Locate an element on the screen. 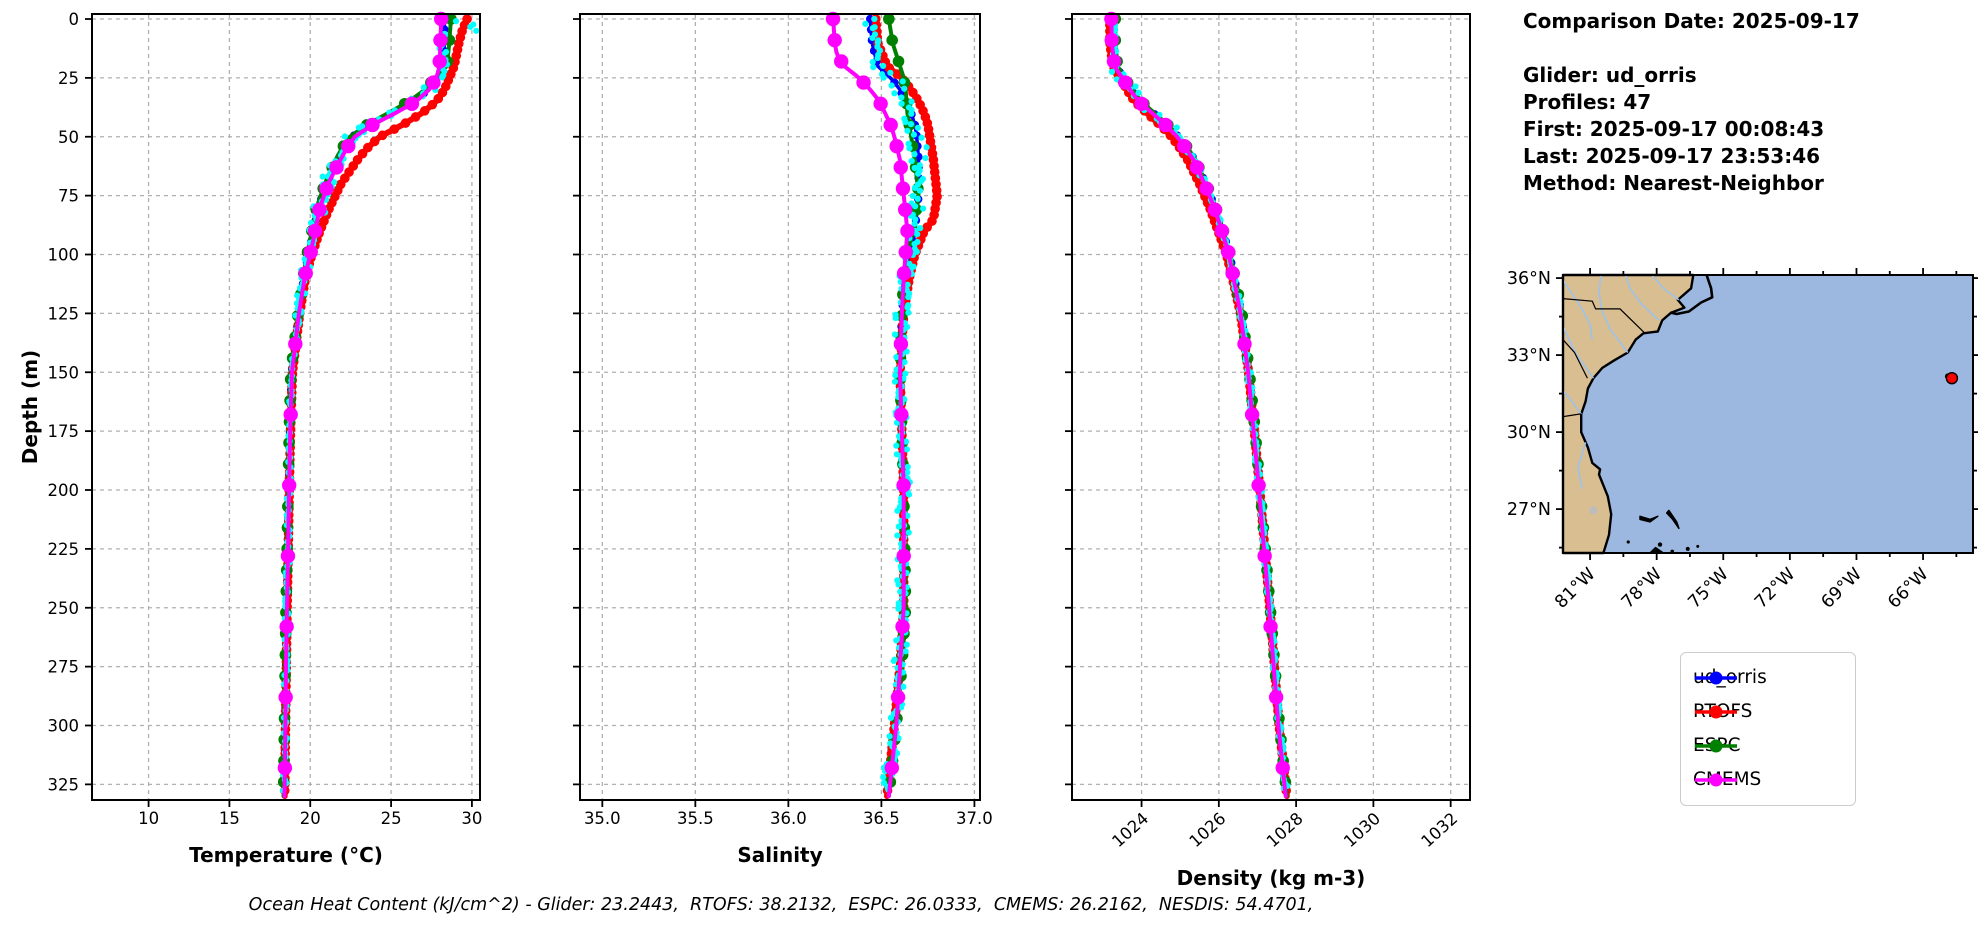 This screenshot has width=1978, height=934. depth-tick-label: 50 is located at coordinates (68, 137).